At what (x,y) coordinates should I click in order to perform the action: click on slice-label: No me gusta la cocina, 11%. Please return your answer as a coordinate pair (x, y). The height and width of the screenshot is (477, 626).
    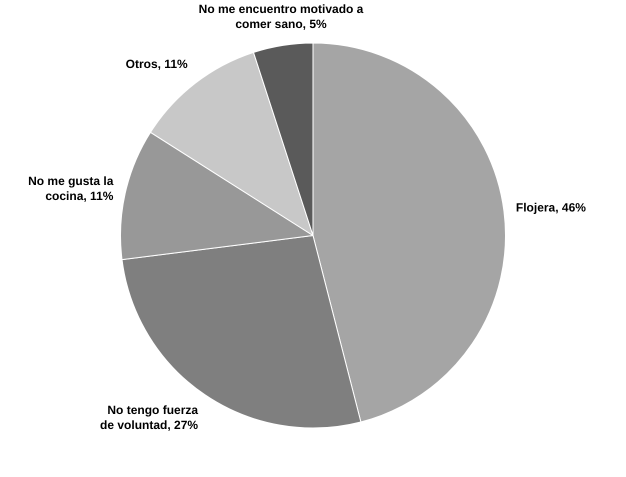
    Looking at the image, I should click on (71, 189).